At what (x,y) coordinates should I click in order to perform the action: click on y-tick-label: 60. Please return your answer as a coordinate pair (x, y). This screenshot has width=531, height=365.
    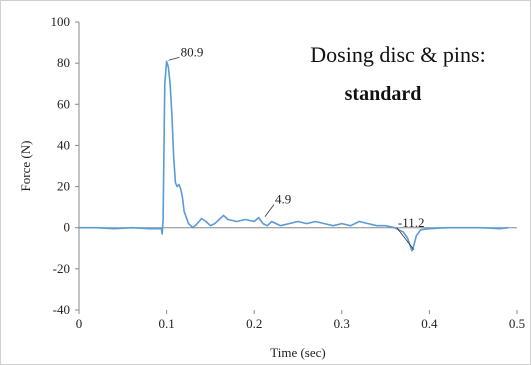
    Looking at the image, I should click on (63, 103).